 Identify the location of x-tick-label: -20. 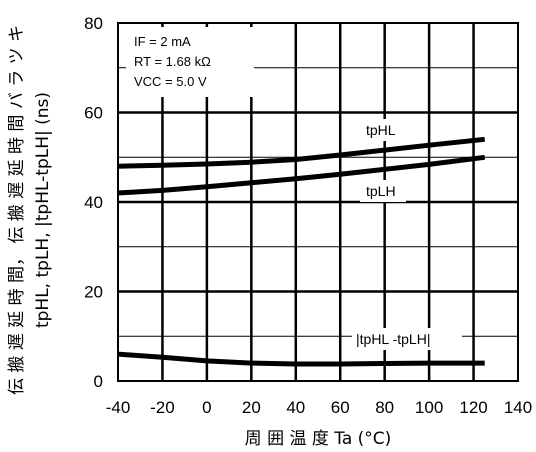
(162, 407).